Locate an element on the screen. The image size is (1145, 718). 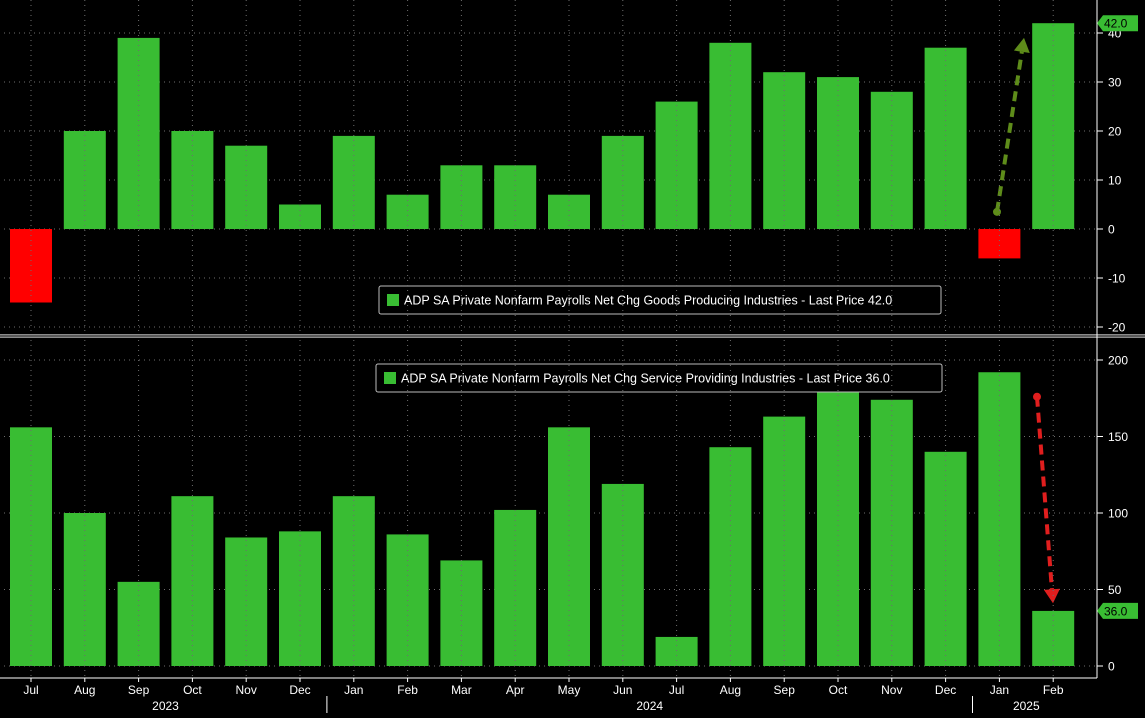
year-label: 2023 is located at coordinates (165, 706).